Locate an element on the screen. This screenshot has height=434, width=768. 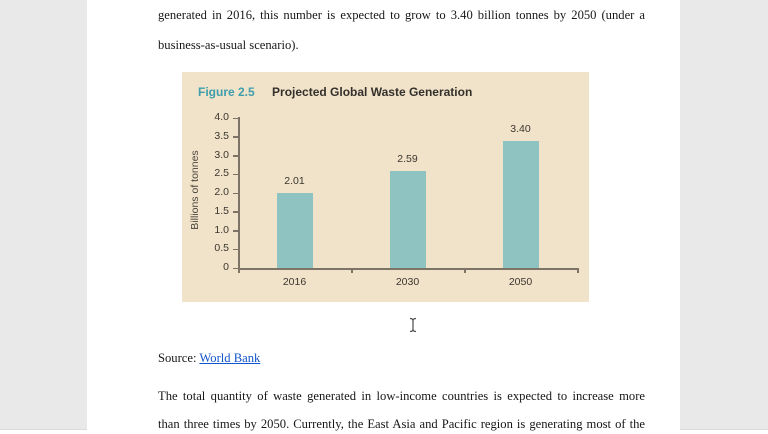
bar-2016 is located at coordinates (294, 230).